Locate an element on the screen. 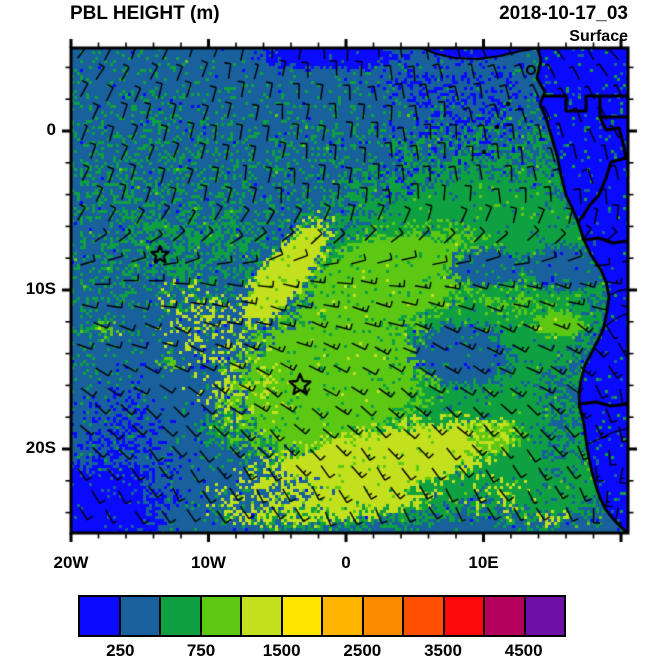 This screenshot has height=667, width=650. colorbar-label: 1500 is located at coordinates (281, 650).